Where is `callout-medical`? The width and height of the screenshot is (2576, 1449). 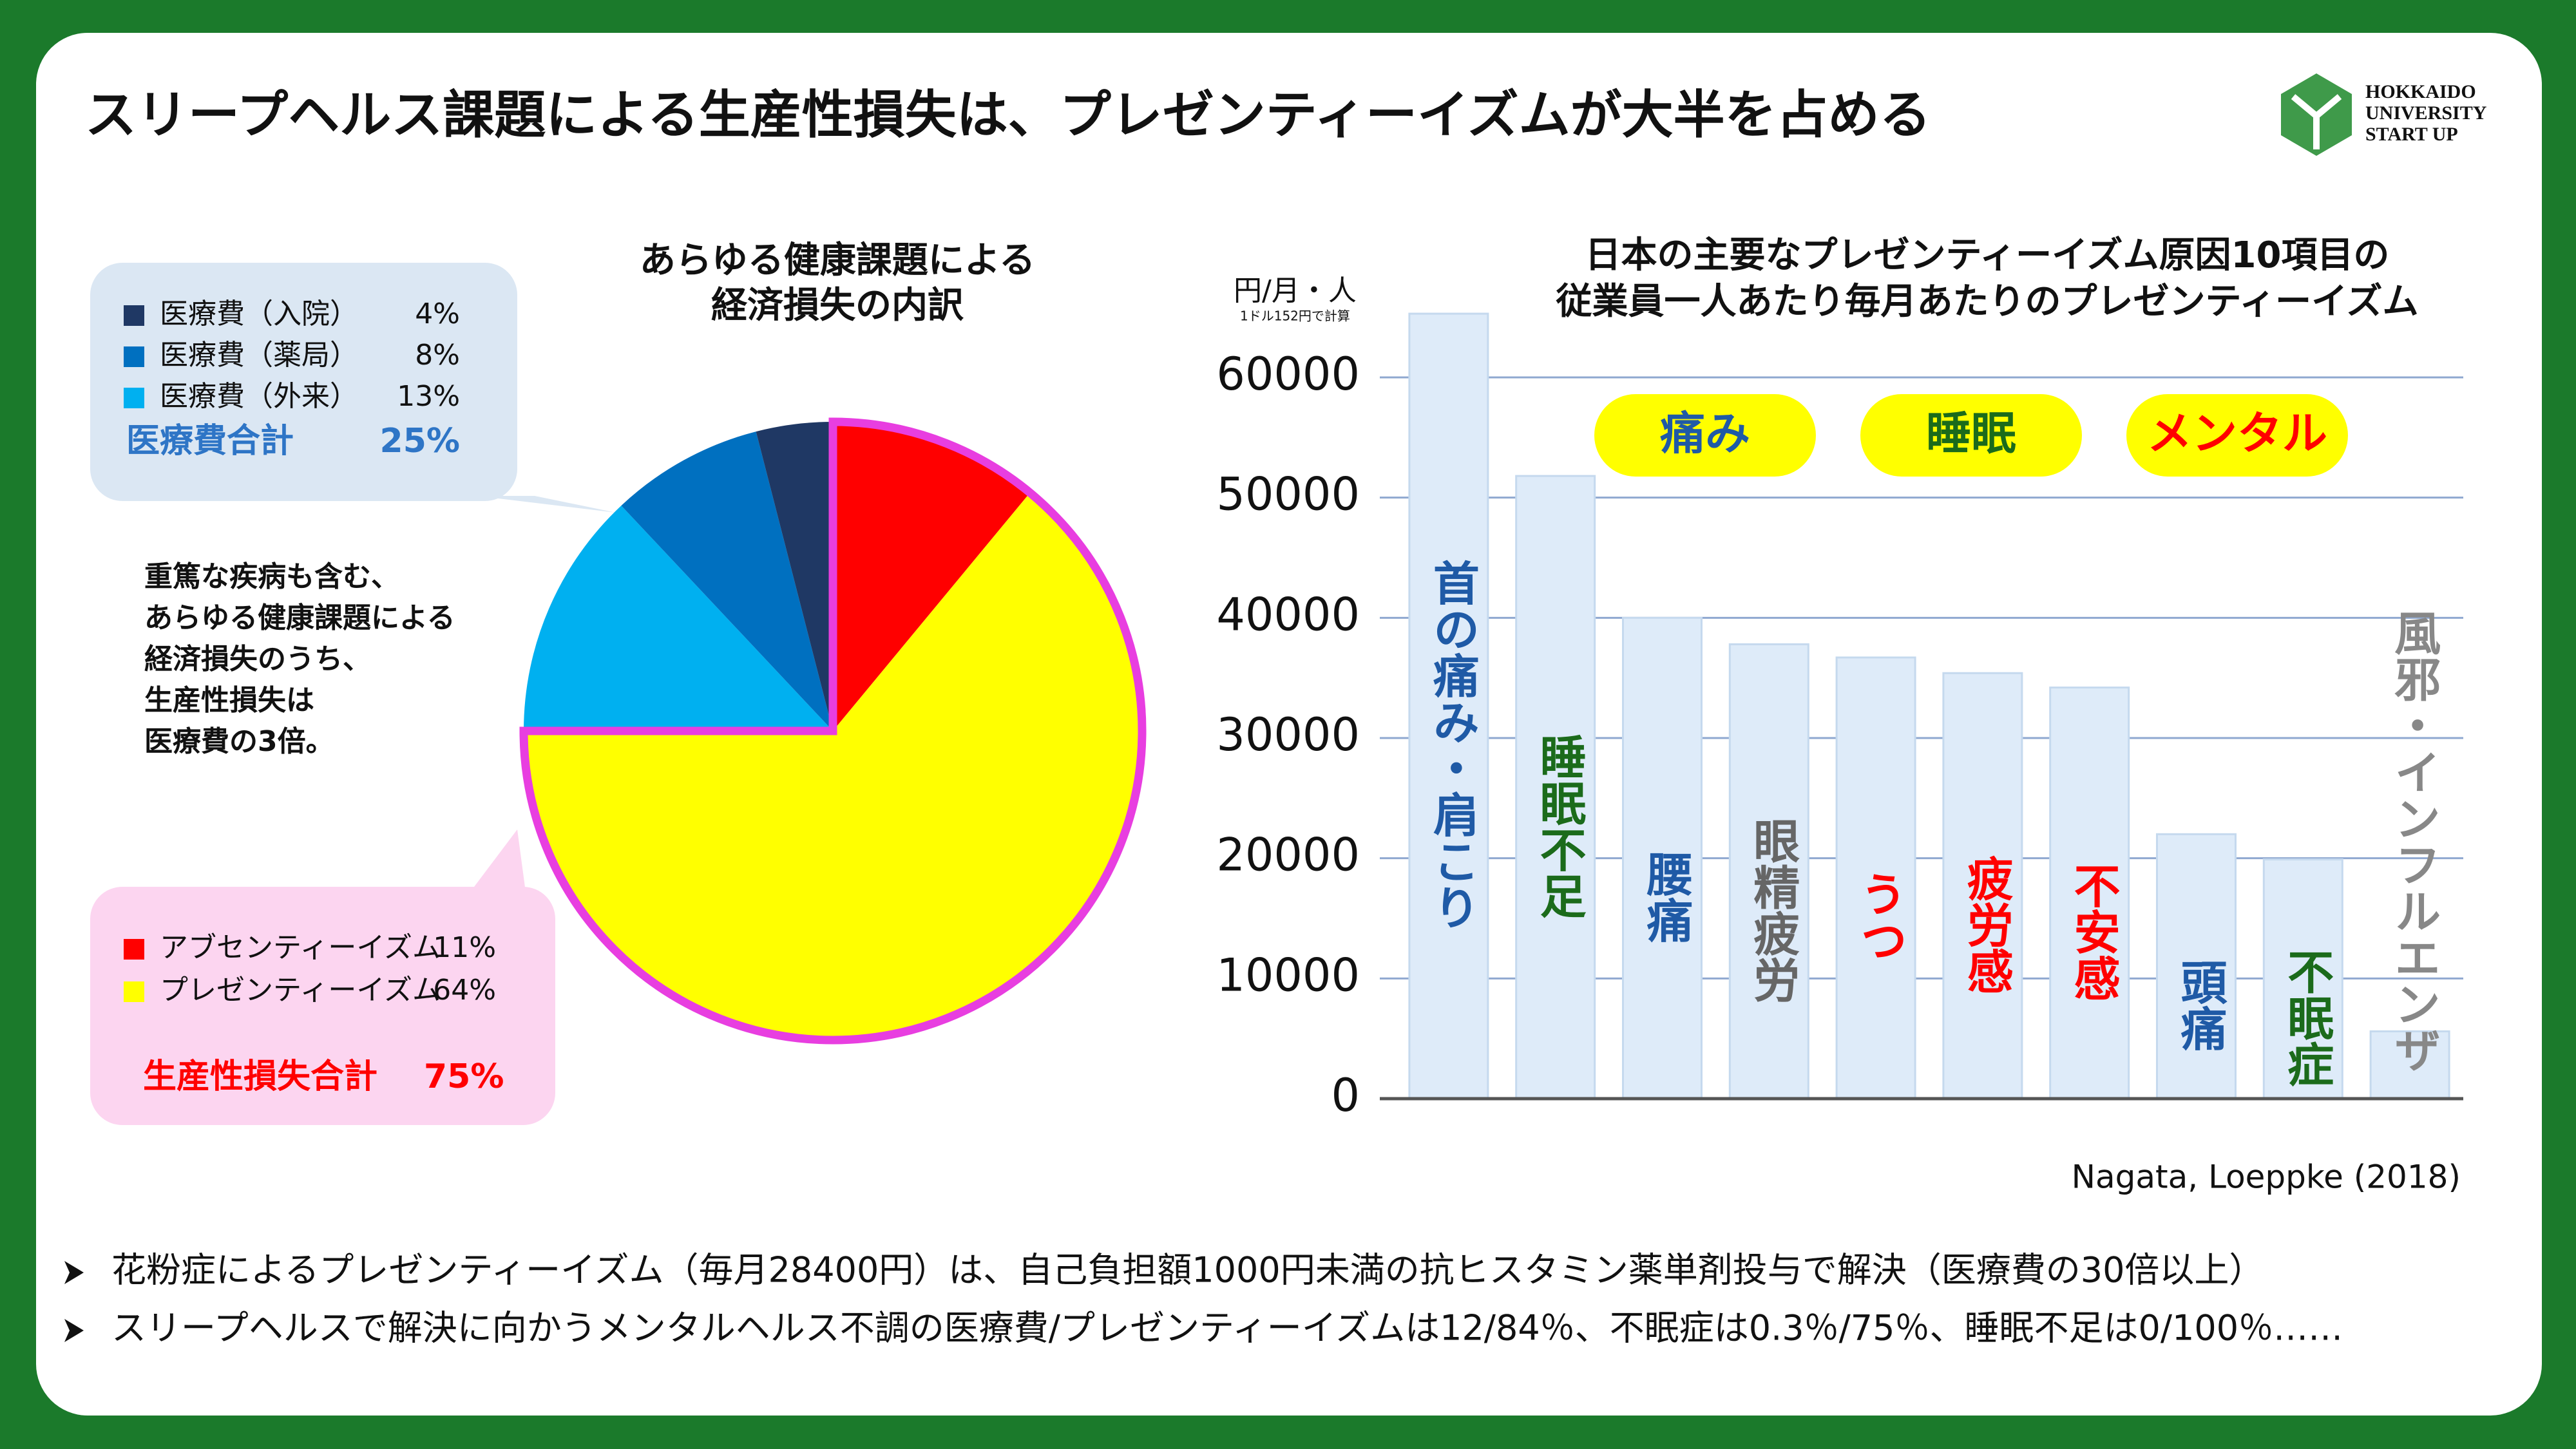 callout-medical is located at coordinates (353, 388).